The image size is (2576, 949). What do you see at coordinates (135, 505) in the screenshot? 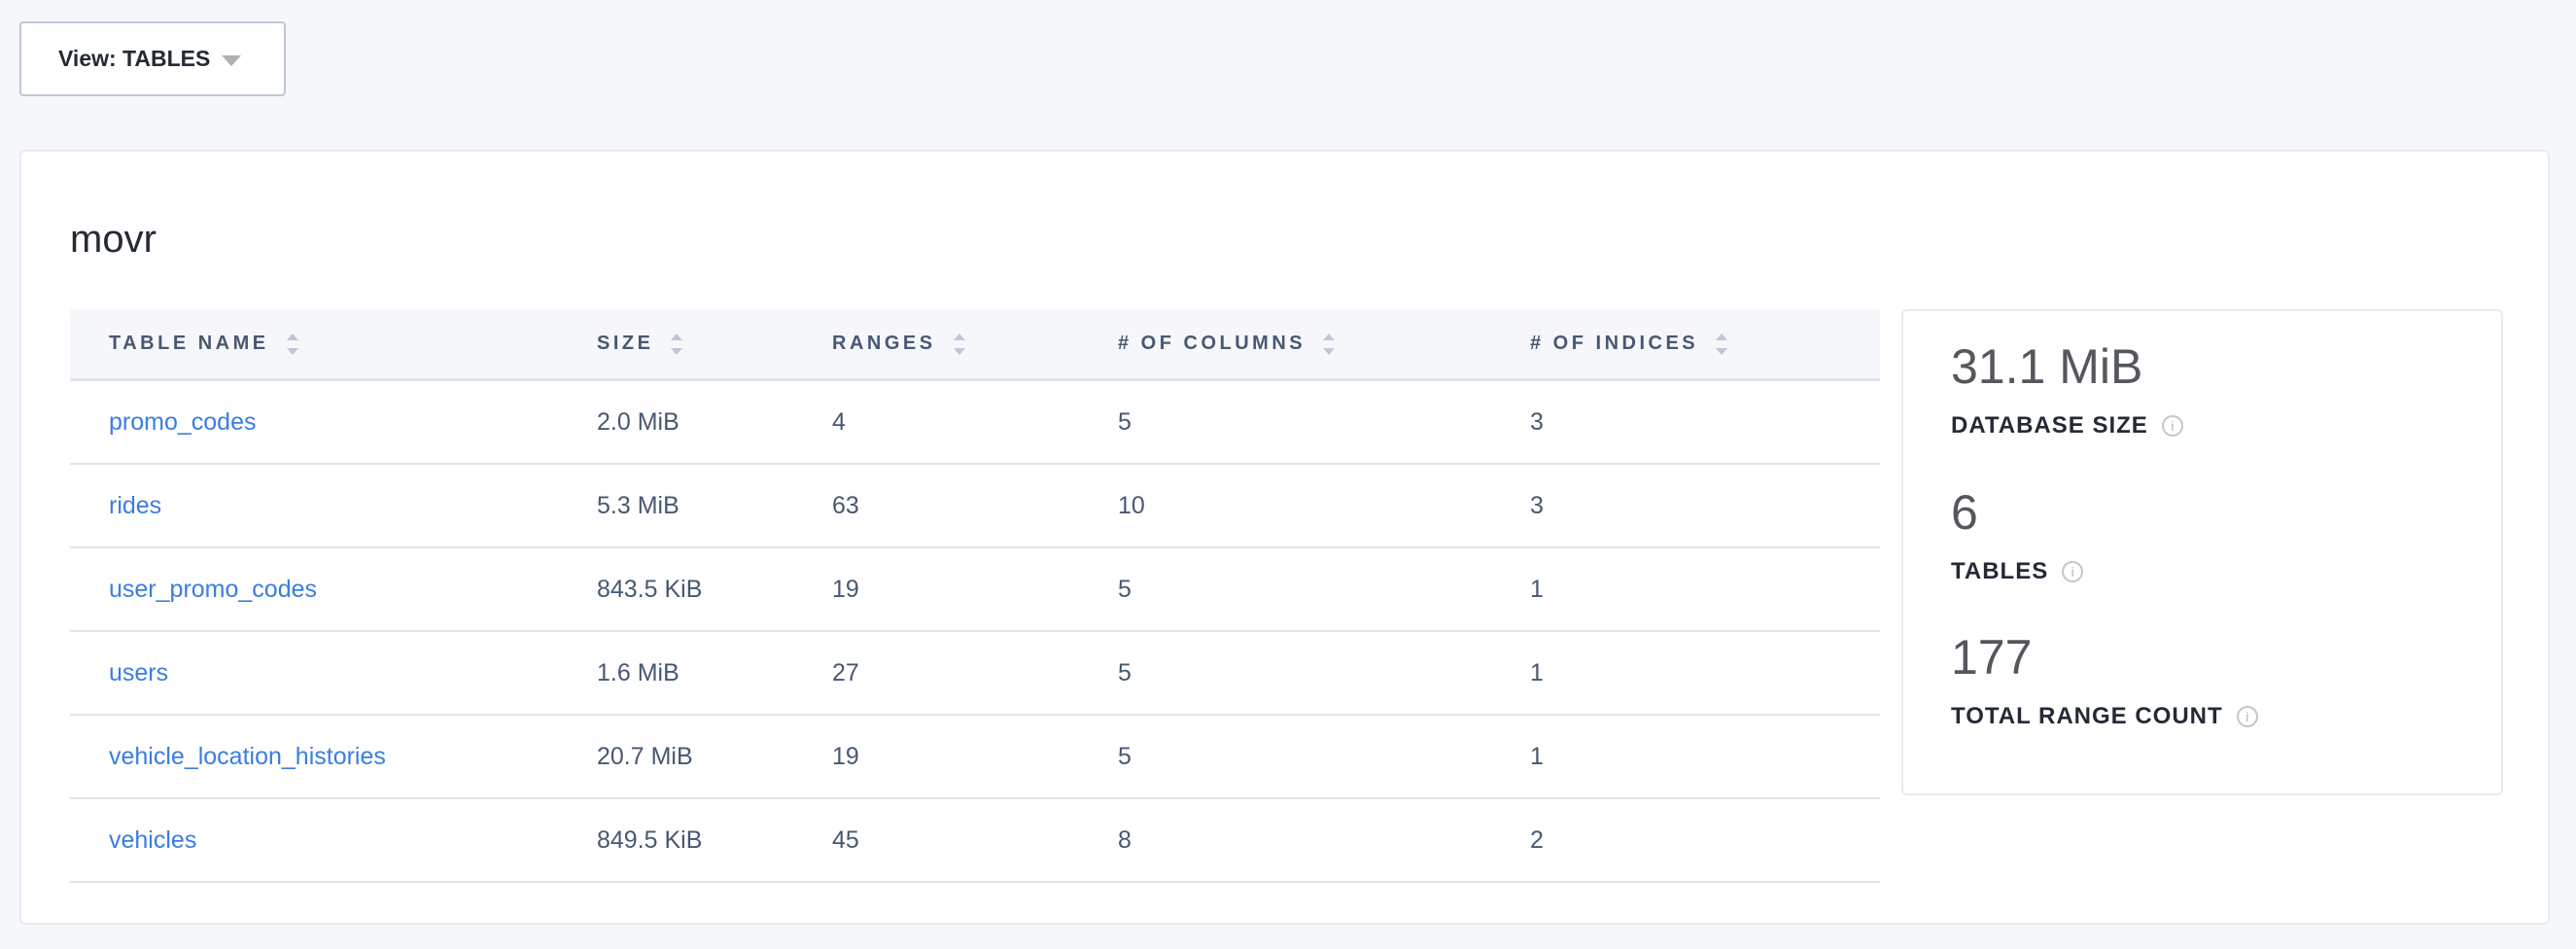
I see `table-name-link: rides` at bounding box center [135, 505].